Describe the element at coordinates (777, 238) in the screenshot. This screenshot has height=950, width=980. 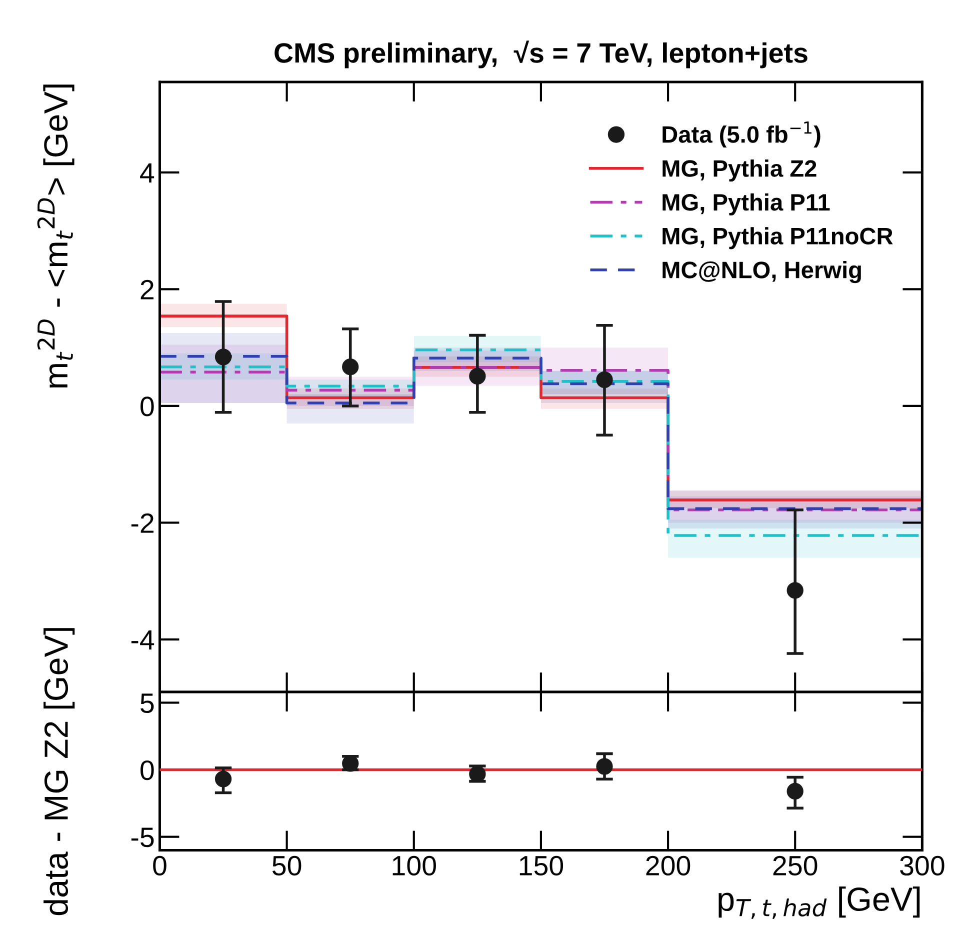
I see `legend-label: MG, Pythia P11noCR` at that location.